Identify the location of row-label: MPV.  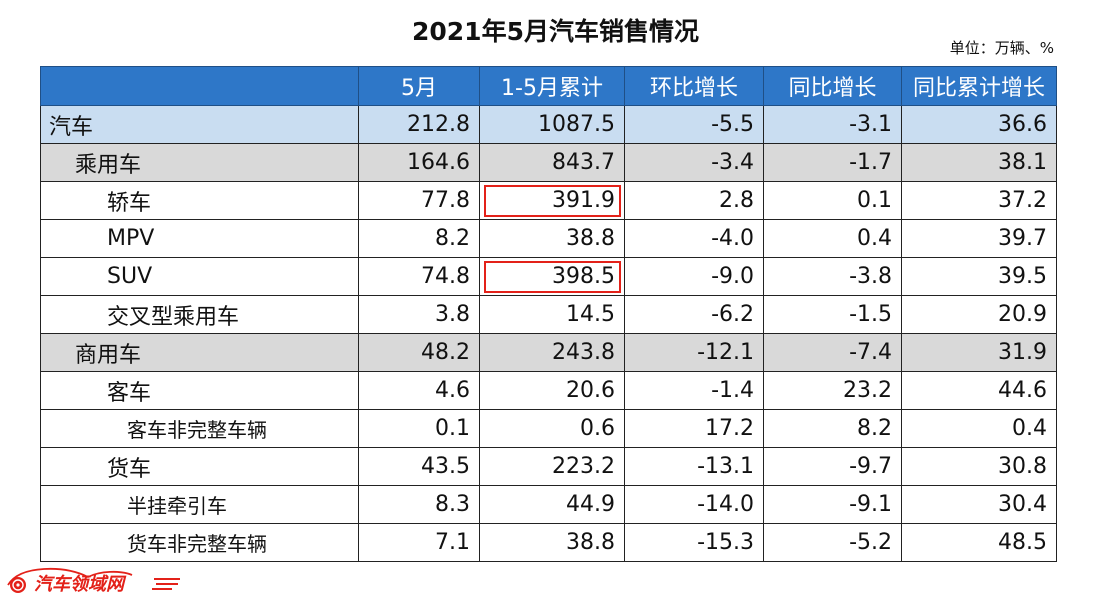
(199, 238).